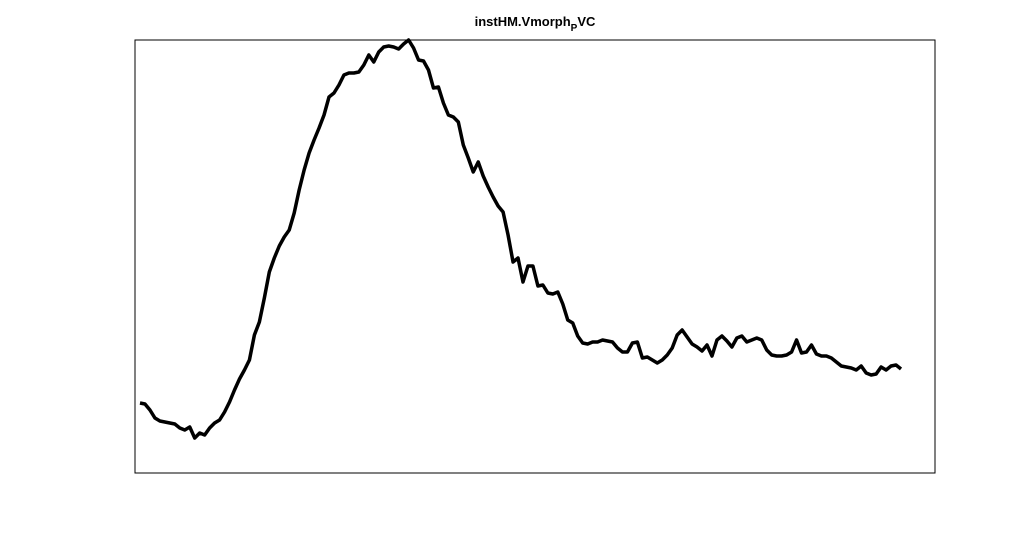 This screenshot has height=534, width=1034. Describe the element at coordinates (574, 28) in the screenshot. I see `title-subscript: P` at that location.